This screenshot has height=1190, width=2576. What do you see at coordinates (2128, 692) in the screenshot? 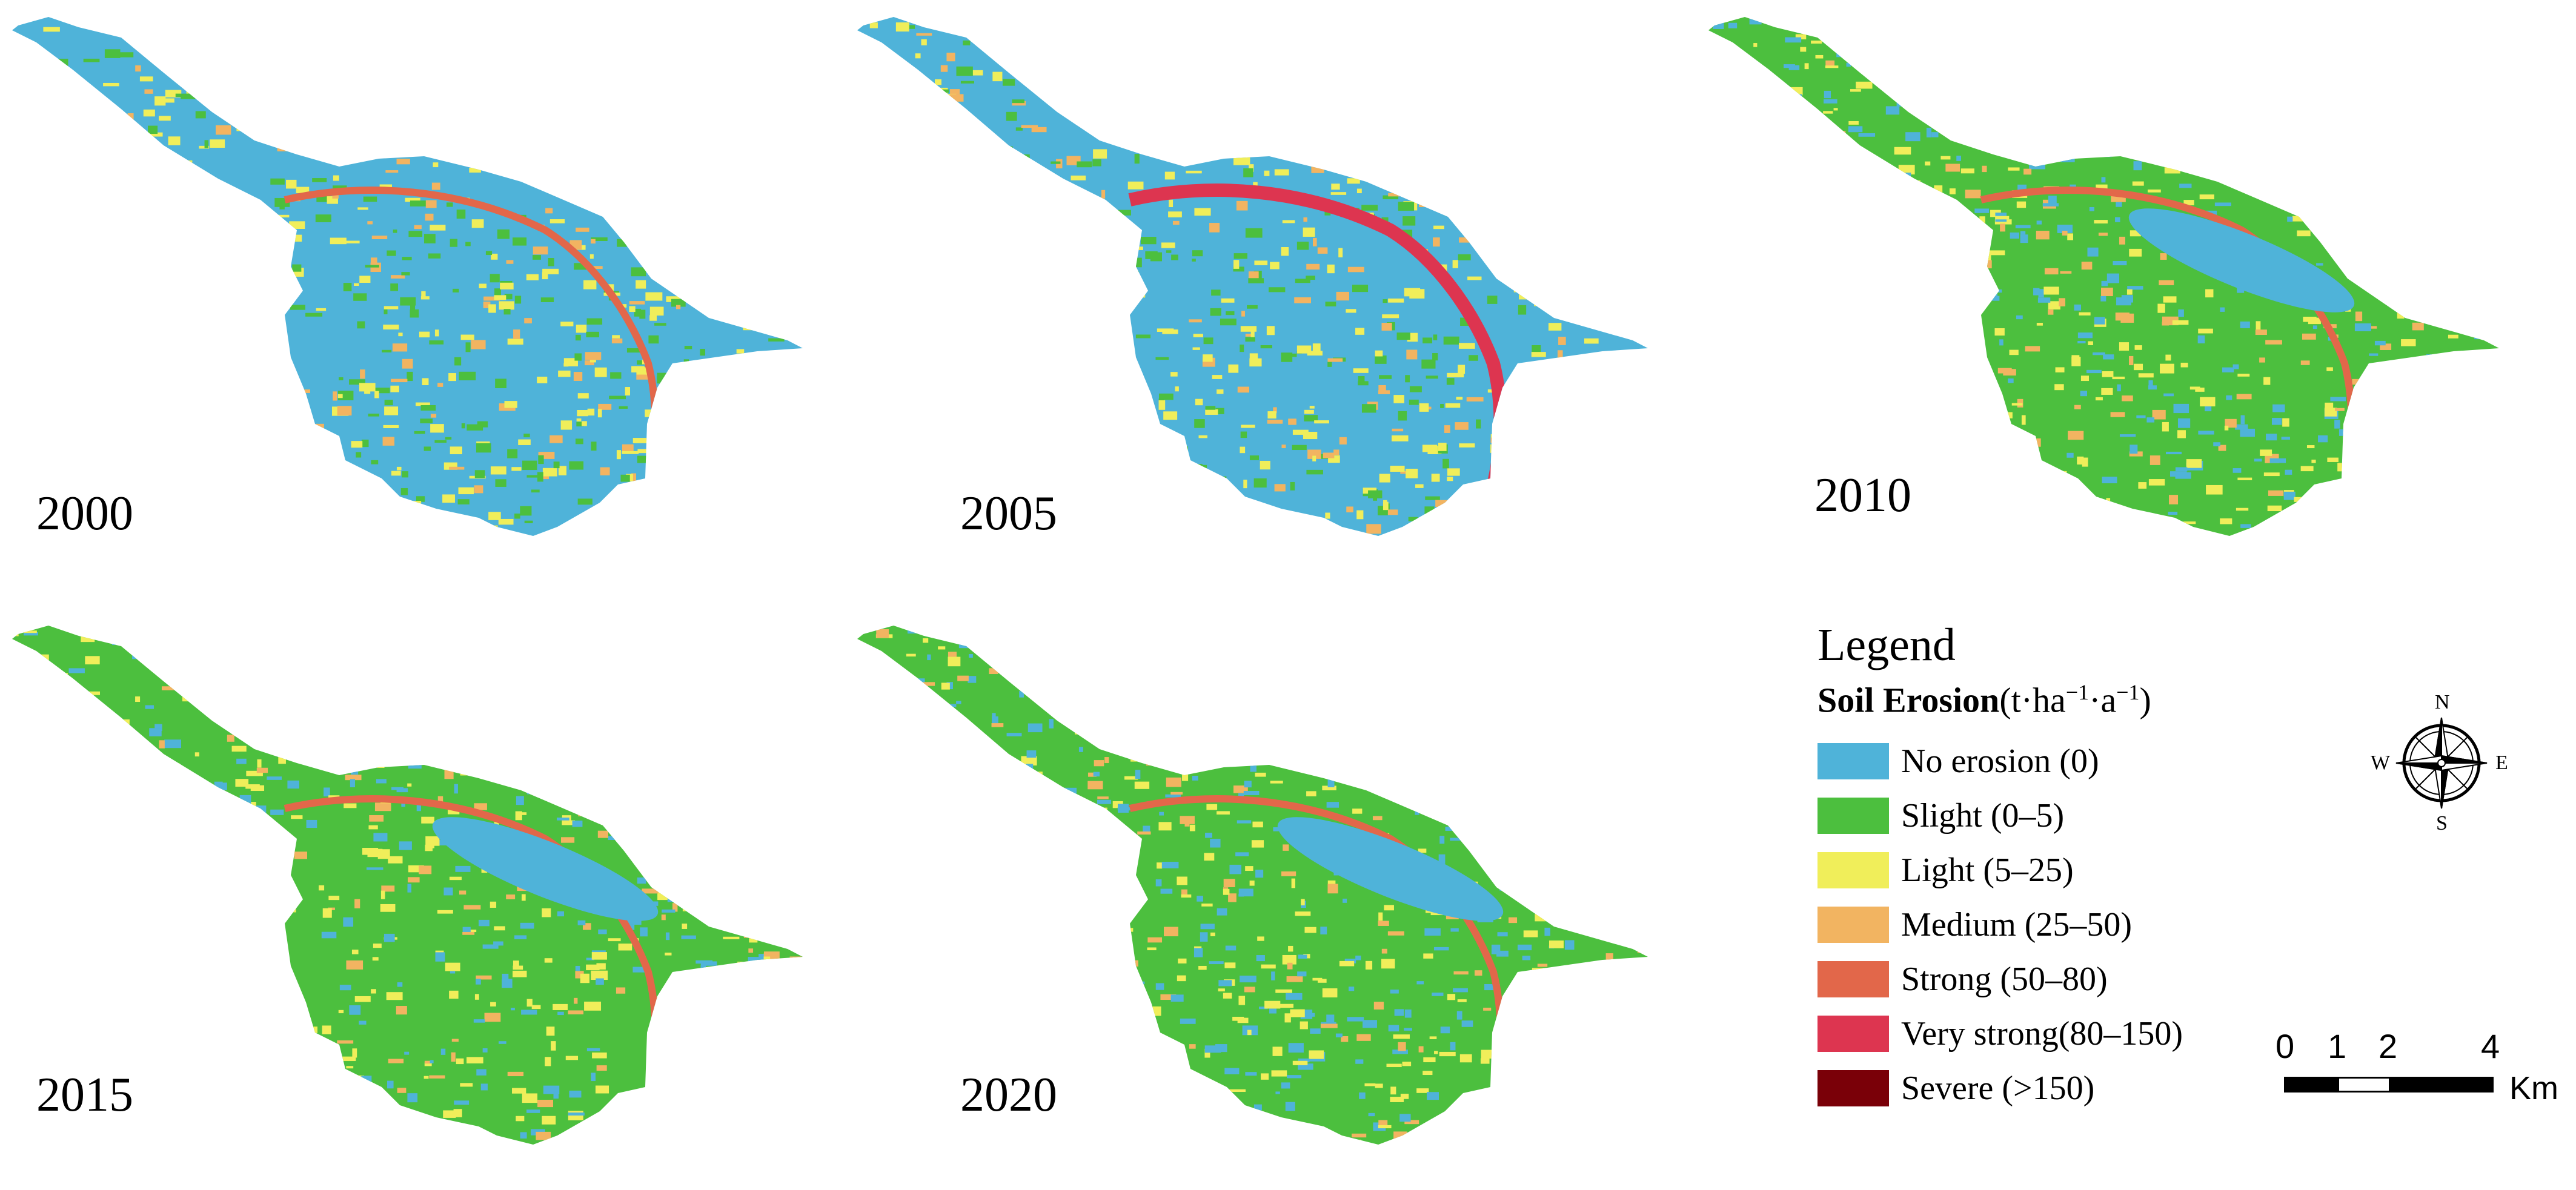
I see `legend-unit-sup2: −1` at bounding box center [2128, 692].